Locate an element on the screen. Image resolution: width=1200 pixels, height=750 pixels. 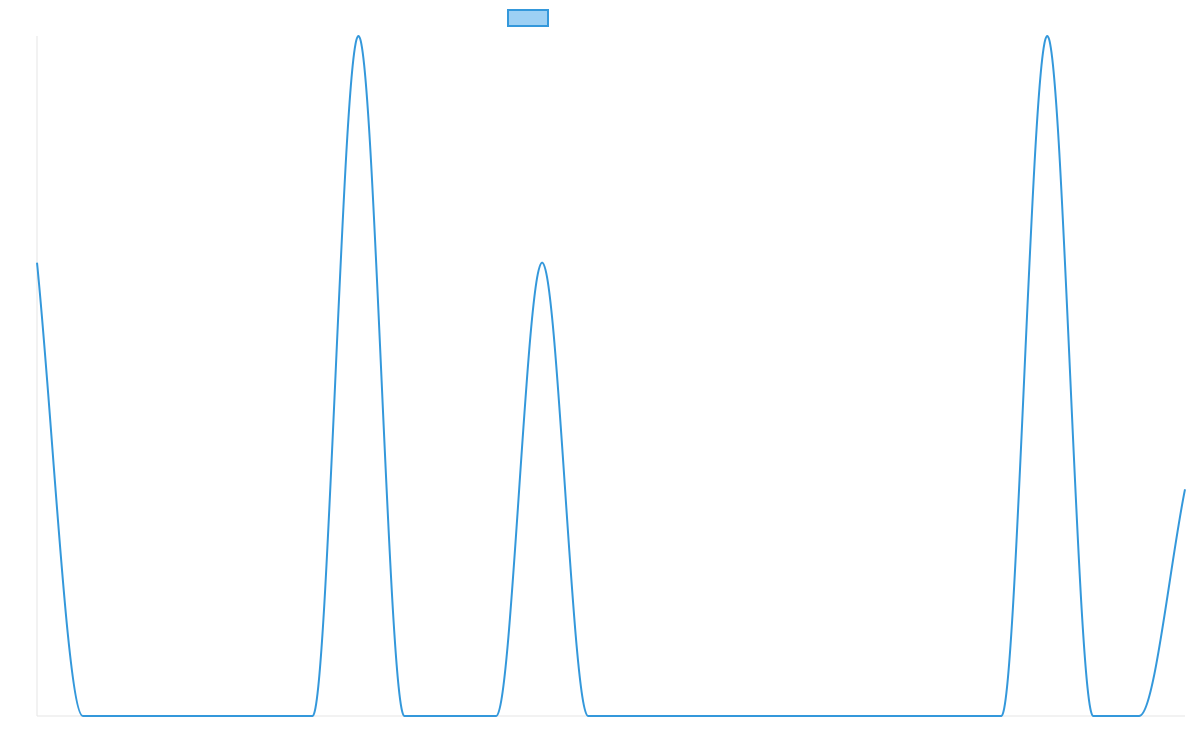
legend-swatch is located at coordinates (528, 18).